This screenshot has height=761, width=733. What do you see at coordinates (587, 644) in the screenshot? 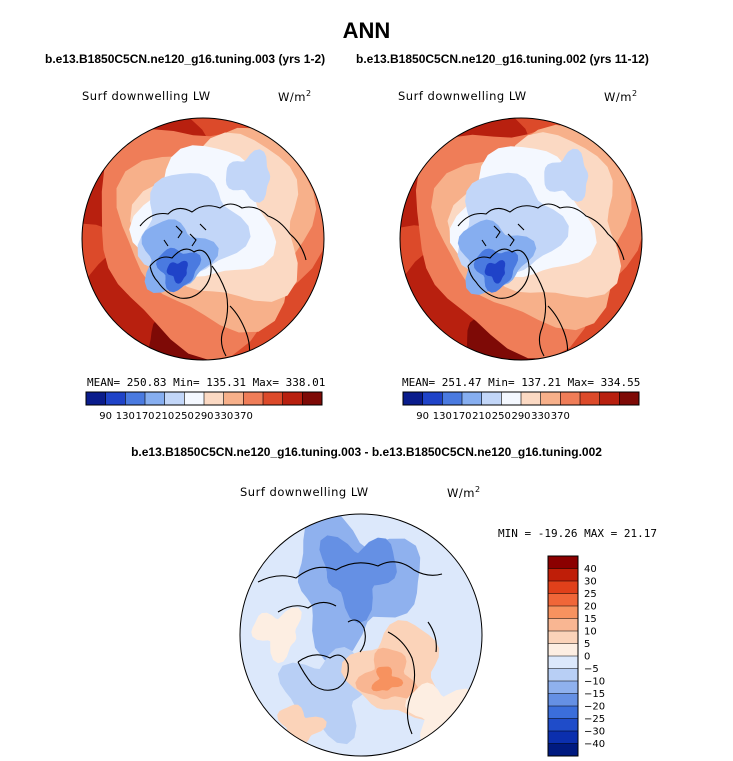
I see `colorbar-tick-label: 5` at bounding box center [587, 644].